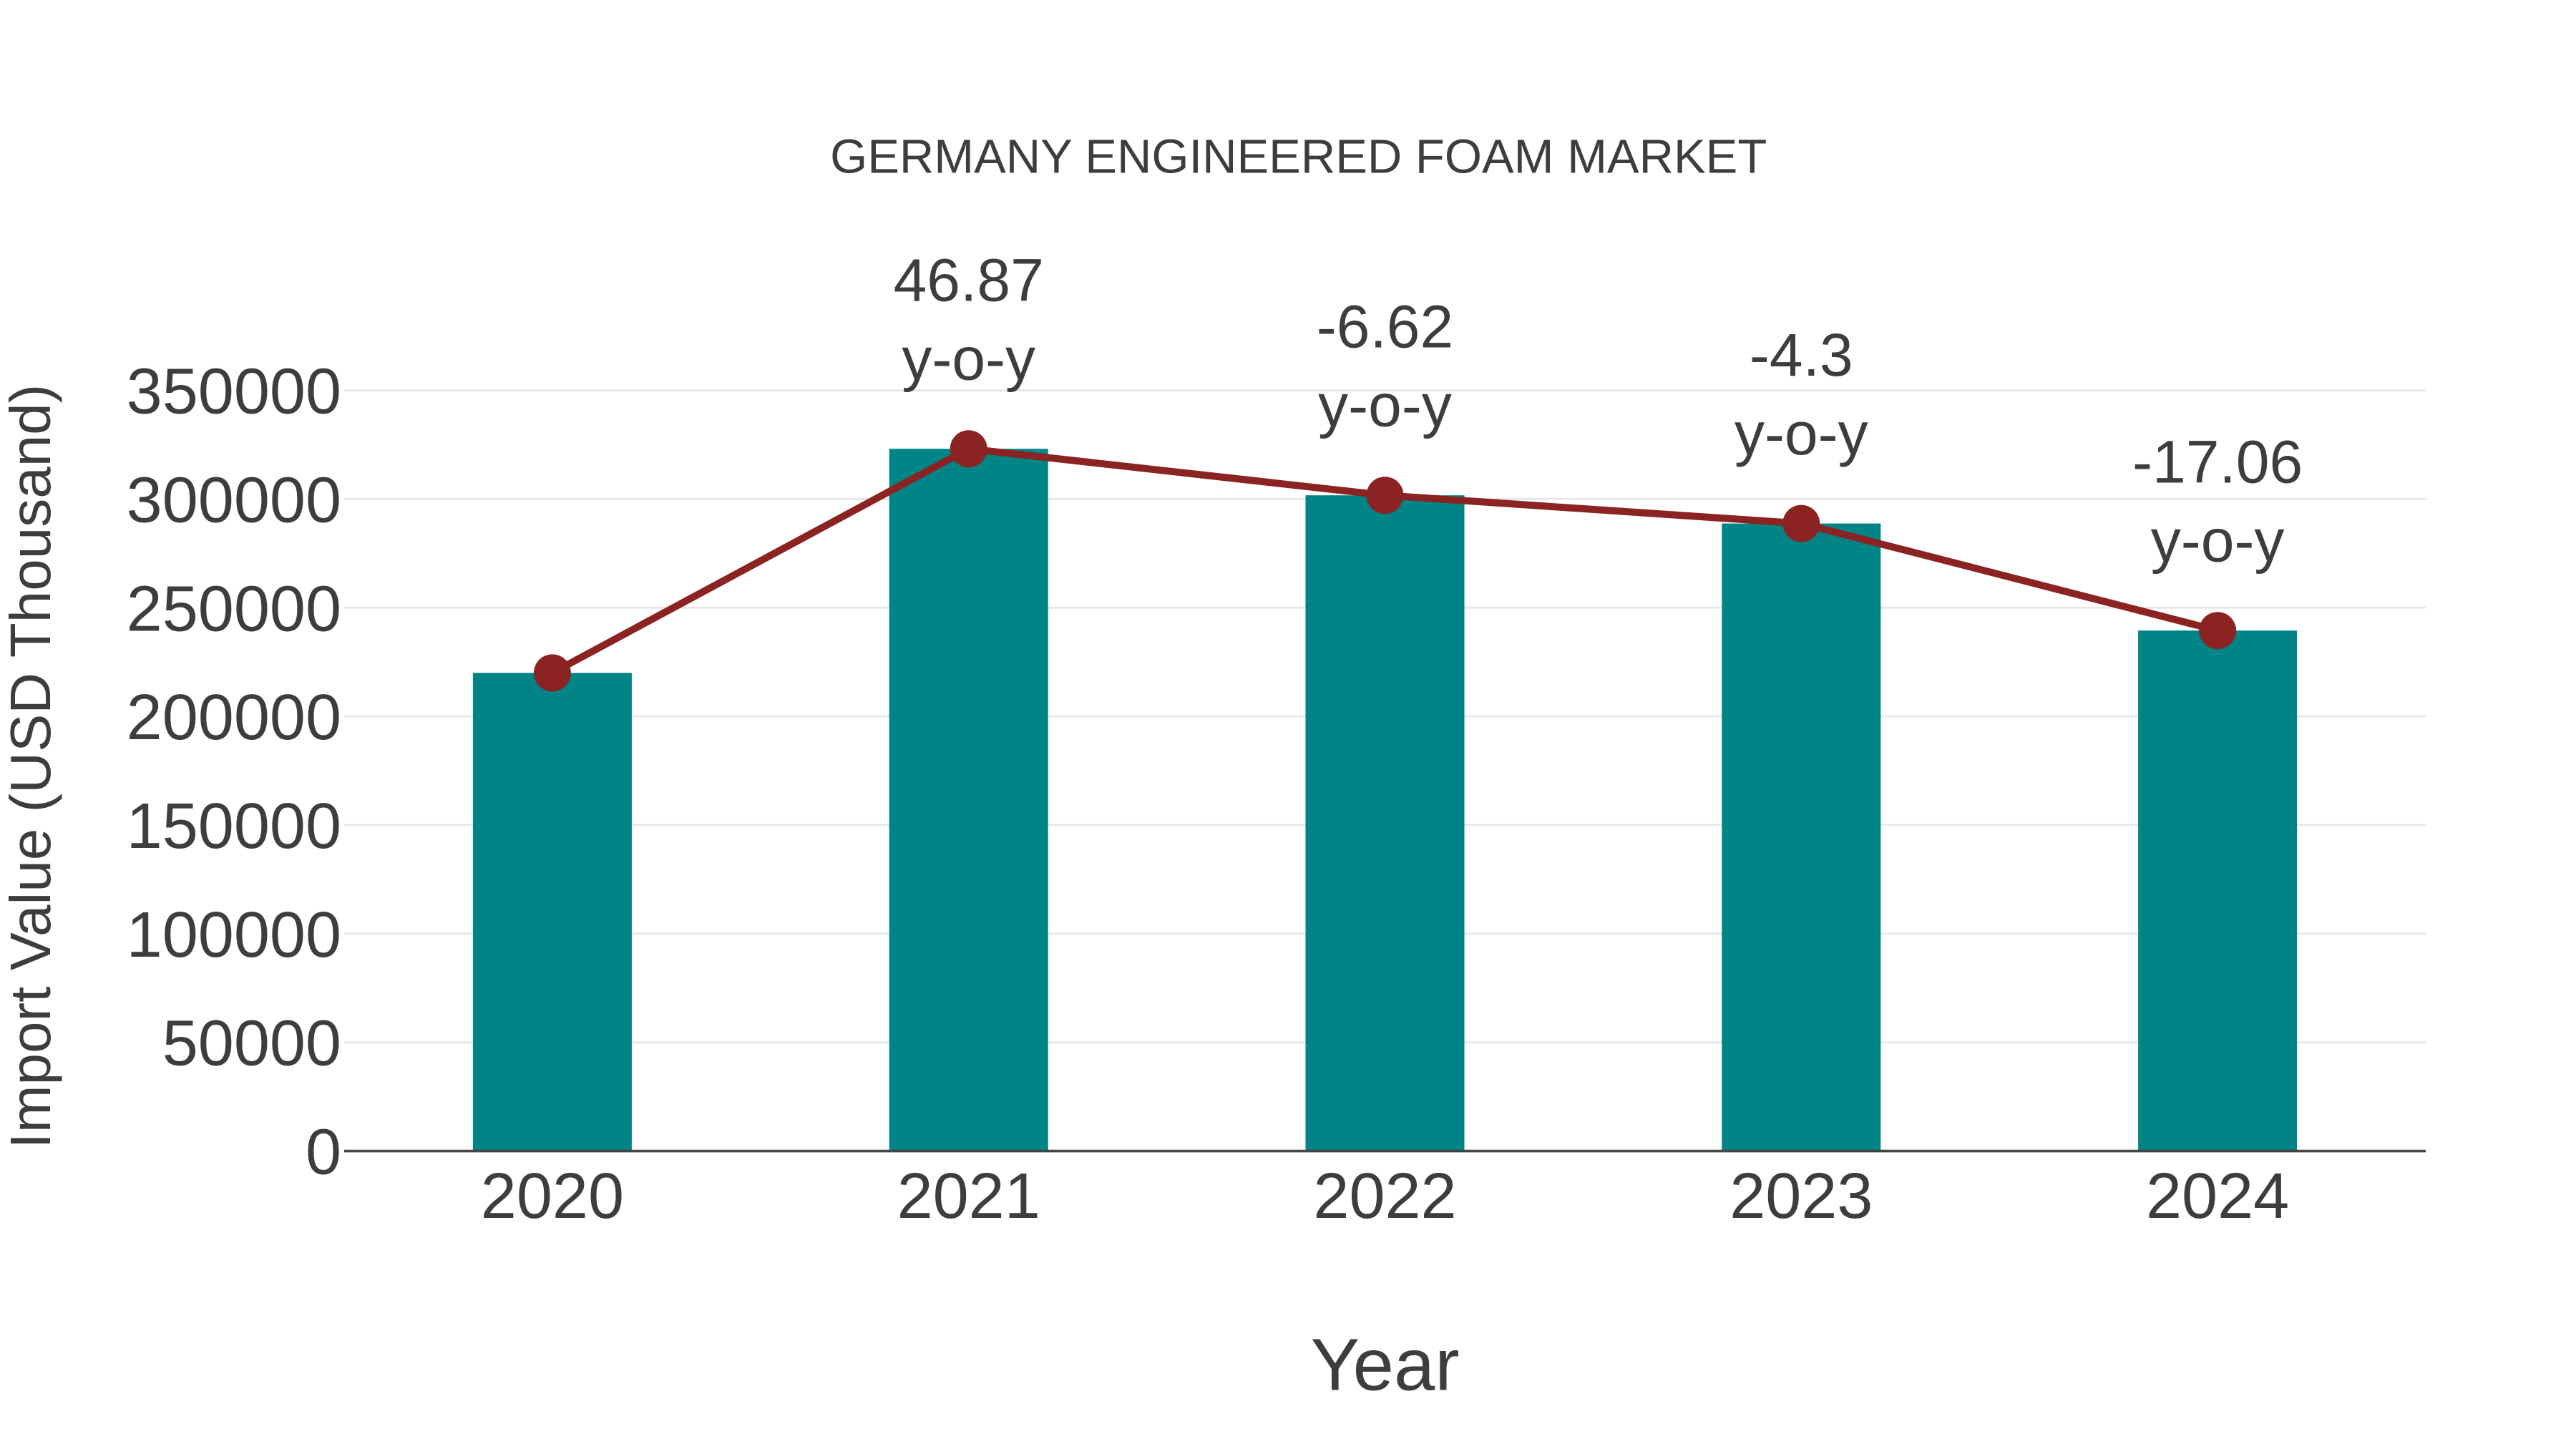  I want to click on svg-text: 2024, so click(2217, 1196).